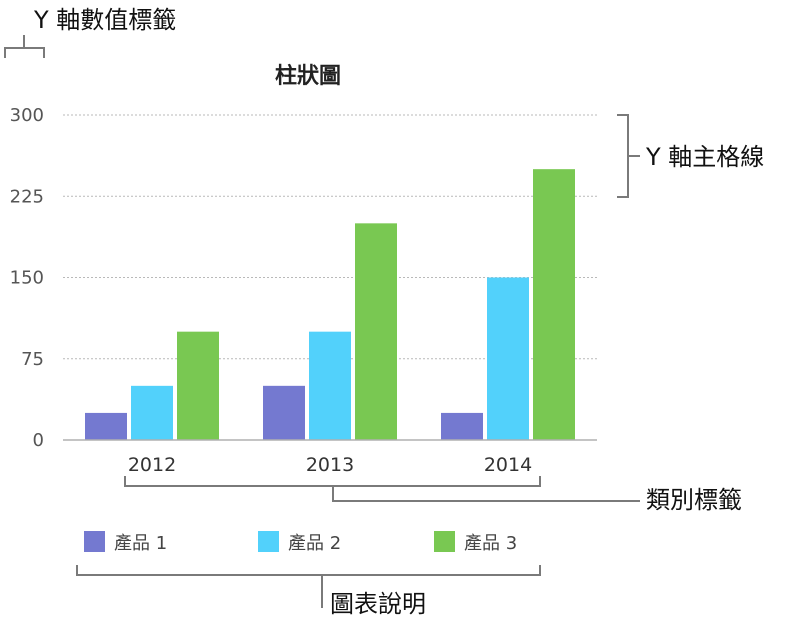 The image size is (798, 626). What do you see at coordinates (140, 543) in the screenshot?
I see `legend-label: 產品 1` at bounding box center [140, 543].